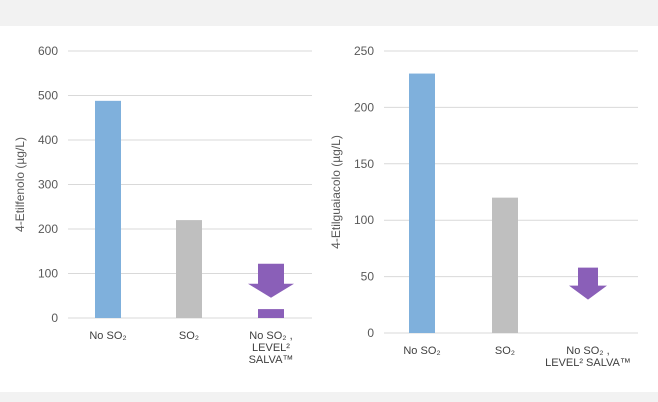 Image resolution: width=658 pixels, height=402 pixels. I want to click on y-tick-label: 150, so click(364, 164).